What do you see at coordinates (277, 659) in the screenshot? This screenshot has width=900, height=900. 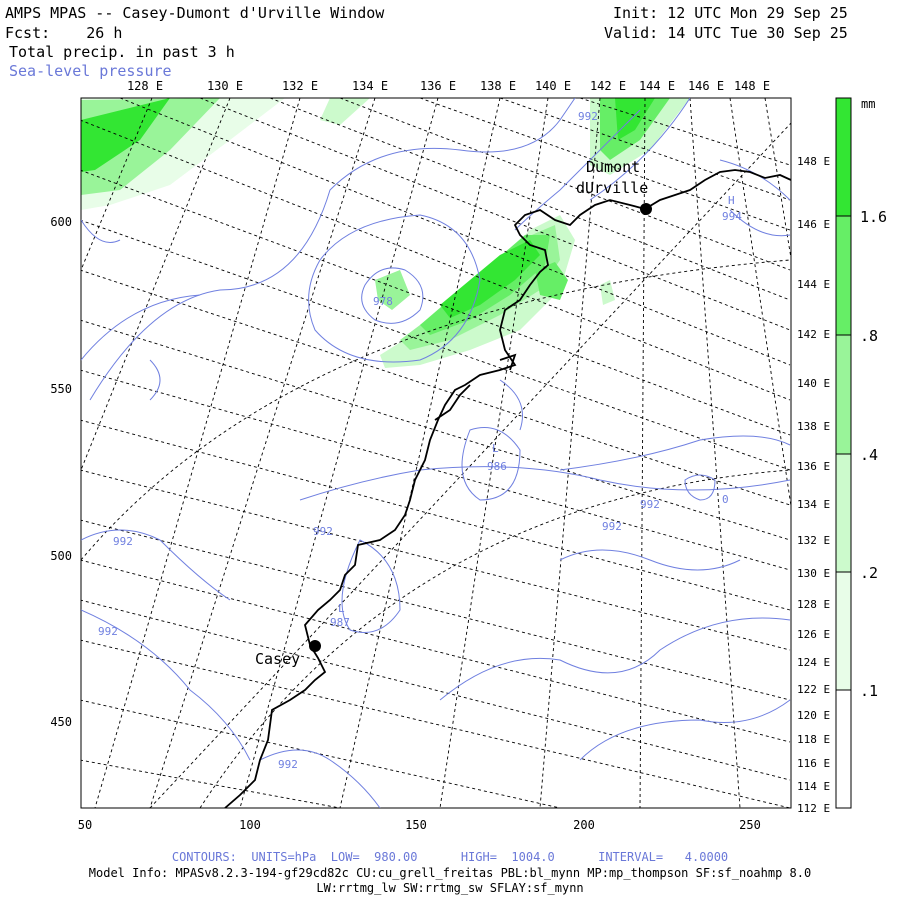 I see `station-label-casey: Casey` at bounding box center [277, 659].